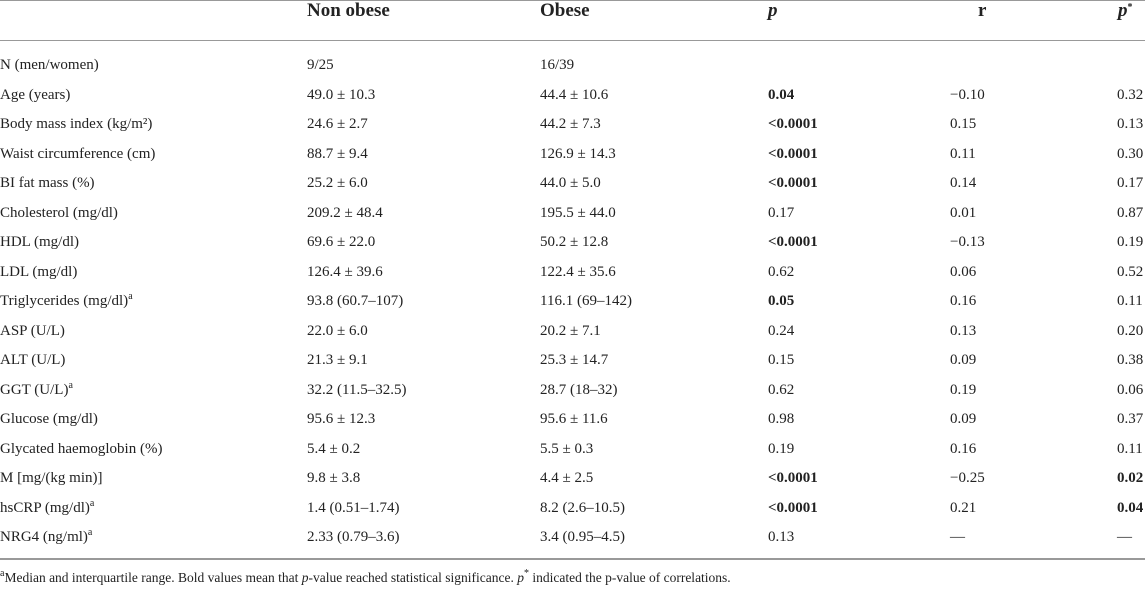 This screenshot has width=1145, height=589. I want to click on table-cell: 0.06, so click(1130, 389).